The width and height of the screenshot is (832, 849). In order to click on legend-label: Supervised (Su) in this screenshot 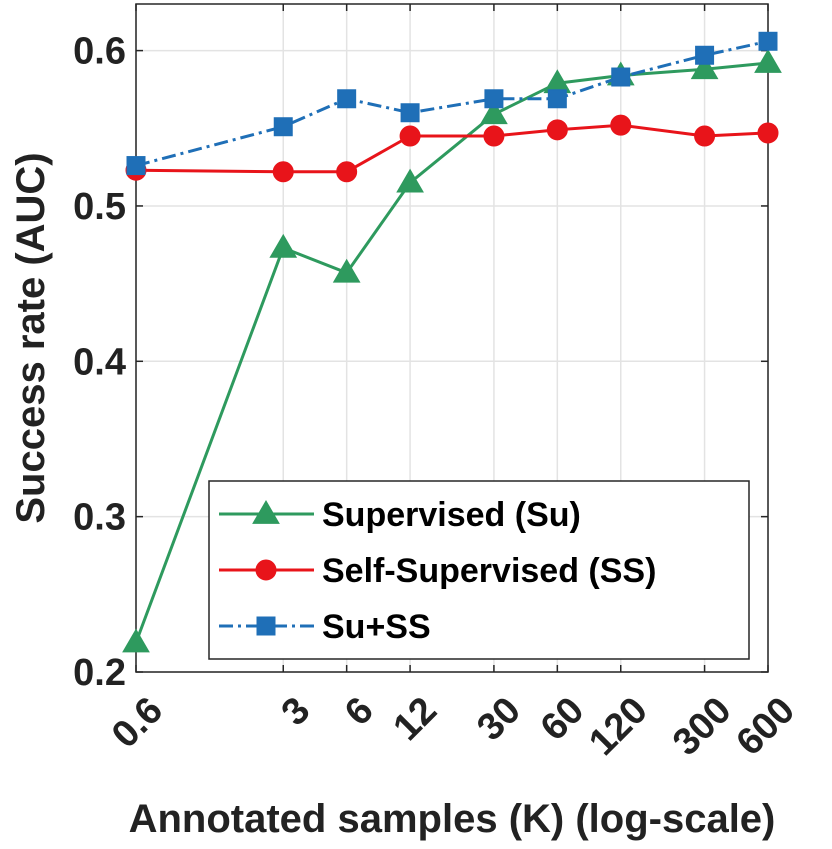, I will do `click(451, 515)`.